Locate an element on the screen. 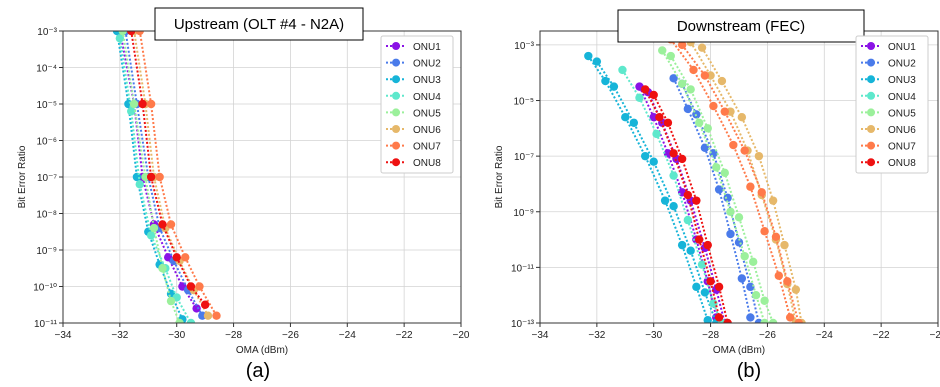 The image size is (940, 387). series-onu8 is located at coordinates (168, 170).